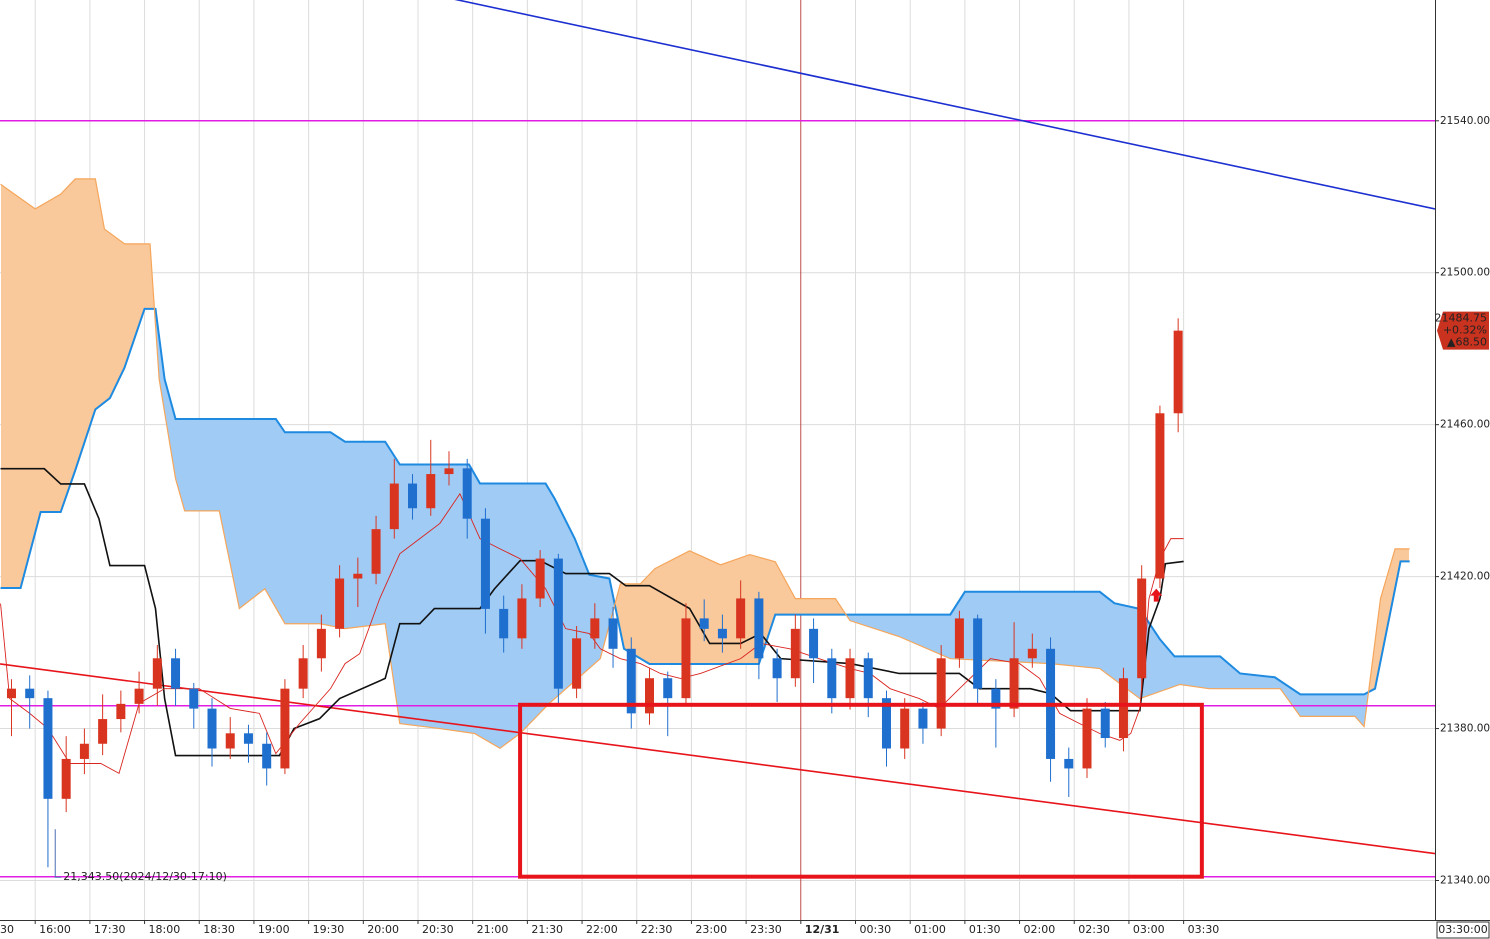 The image size is (1490, 939). Describe the element at coordinates (329, 929) in the screenshot. I see `x-tick-label: 19:30` at that location.